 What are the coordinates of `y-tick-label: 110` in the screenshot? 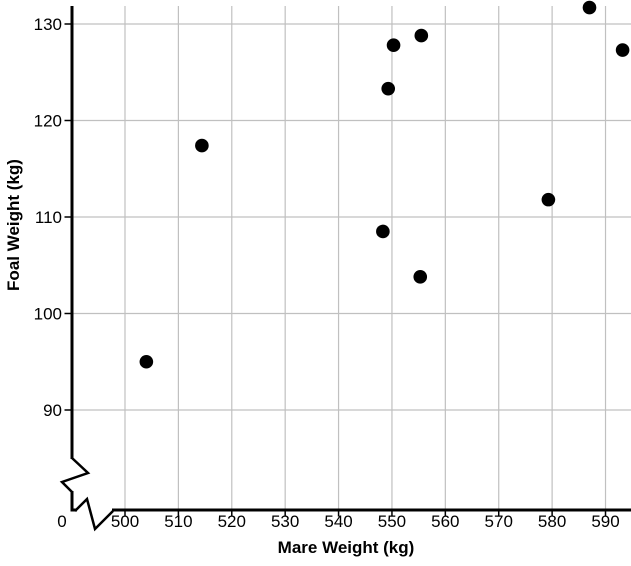 It's located at (48, 217).